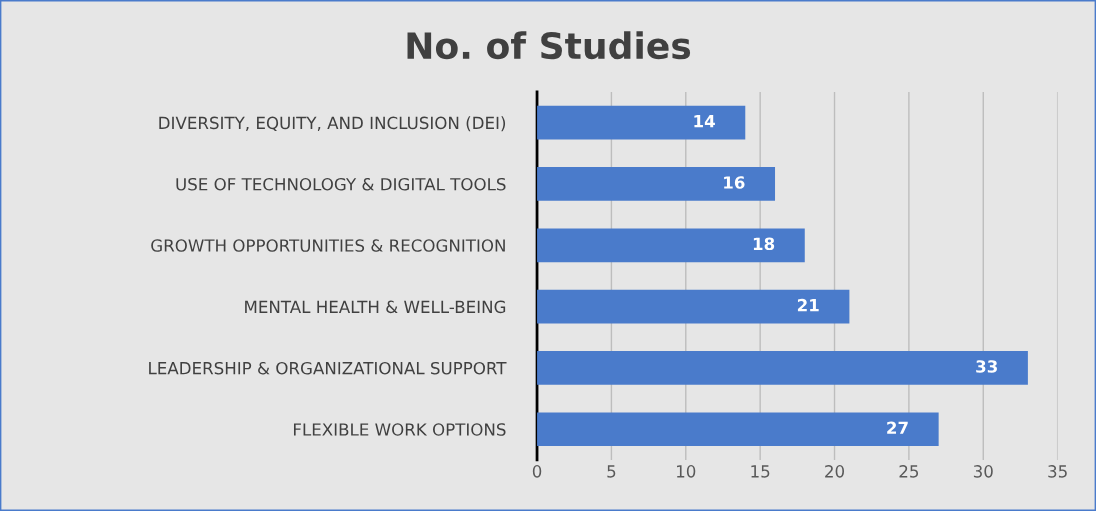  What do you see at coordinates (760, 471) in the screenshot?
I see `x-tick-label: 15` at bounding box center [760, 471].